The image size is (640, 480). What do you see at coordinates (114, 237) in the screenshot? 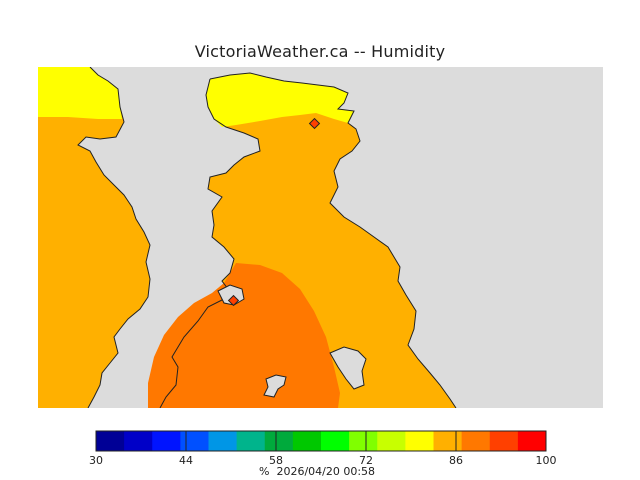
I see `coastline-west` at bounding box center [114, 237].